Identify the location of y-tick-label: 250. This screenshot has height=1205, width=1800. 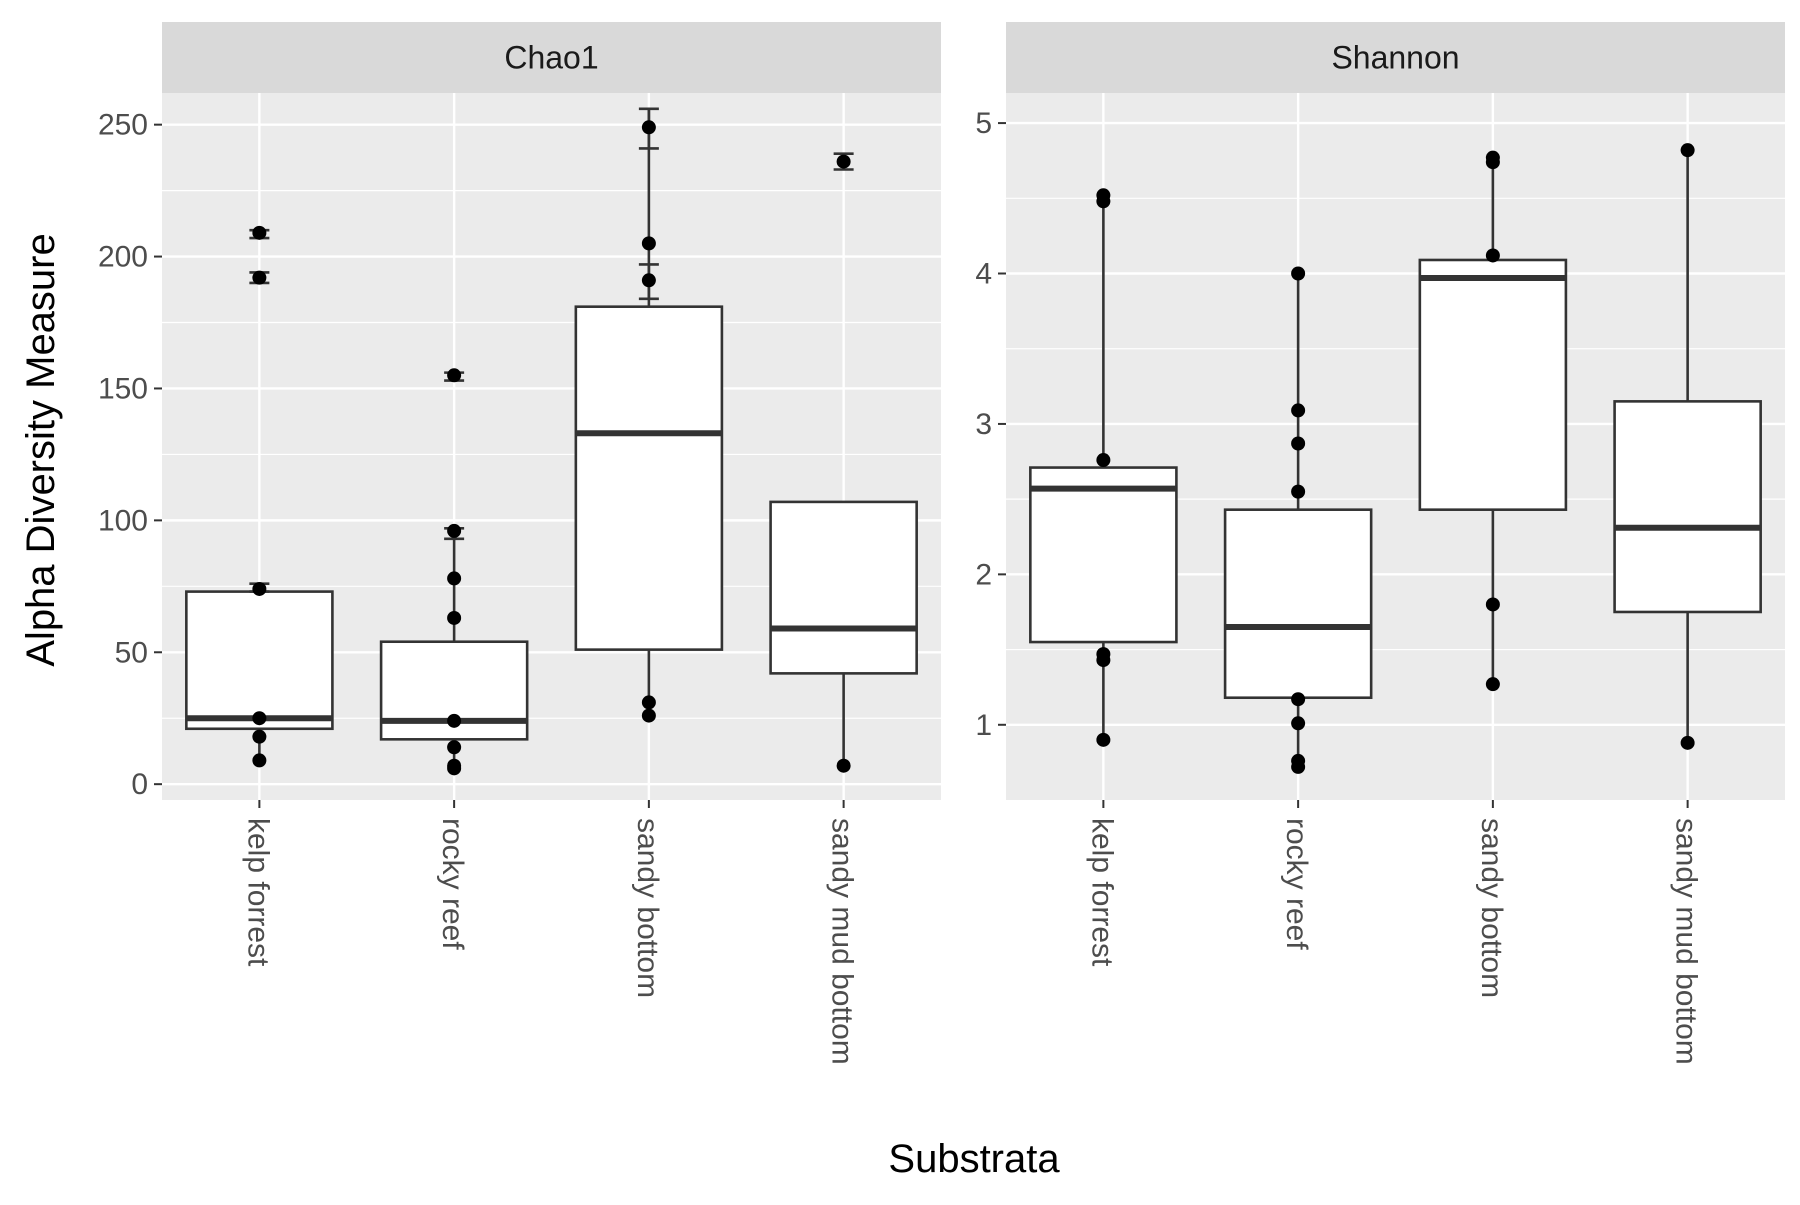
(123, 125).